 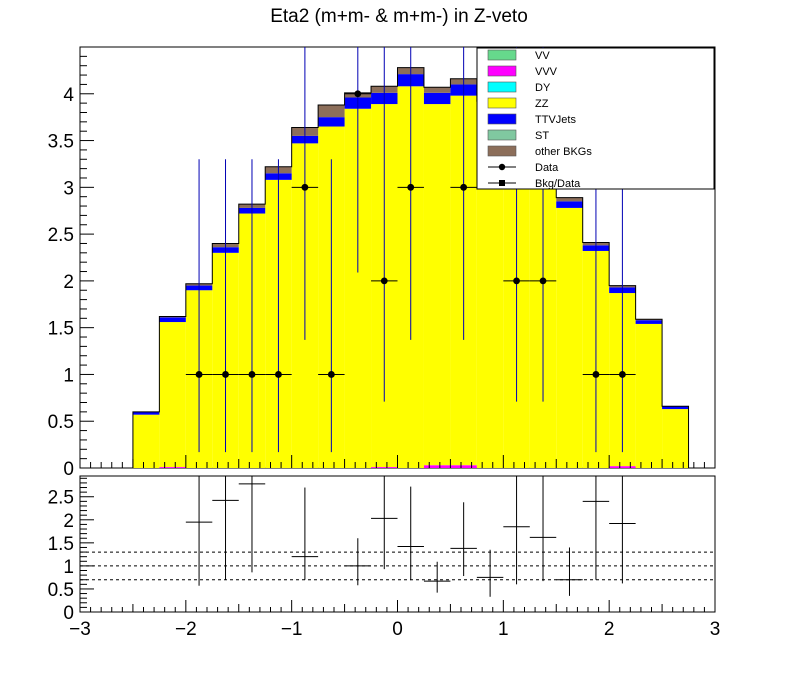 I want to click on legend-label: DY, so click(x=543, y=88).